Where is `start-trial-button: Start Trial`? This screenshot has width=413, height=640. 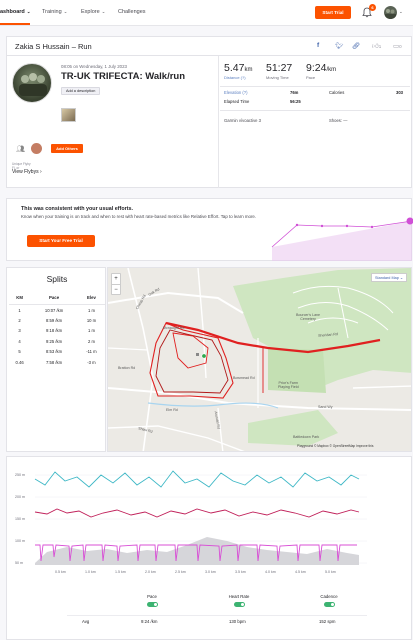 start-trial-button: Start Trial is located at coordinates (333, 12).